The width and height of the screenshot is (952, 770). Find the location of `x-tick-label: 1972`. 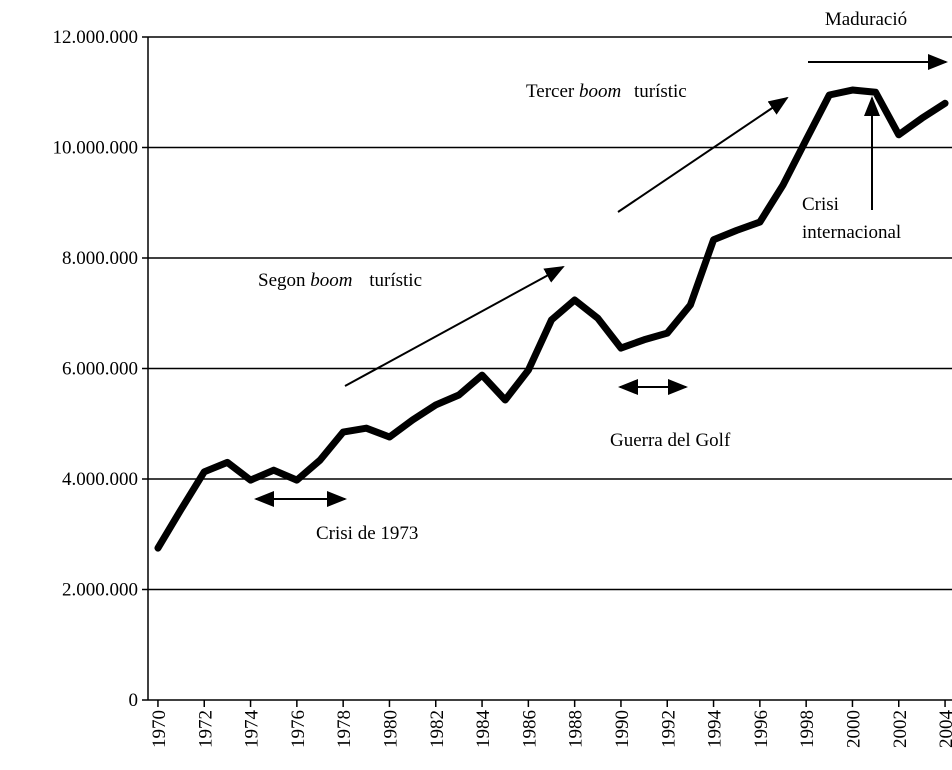

x-tick-label: 1972 is located at coordinates (205, 729).